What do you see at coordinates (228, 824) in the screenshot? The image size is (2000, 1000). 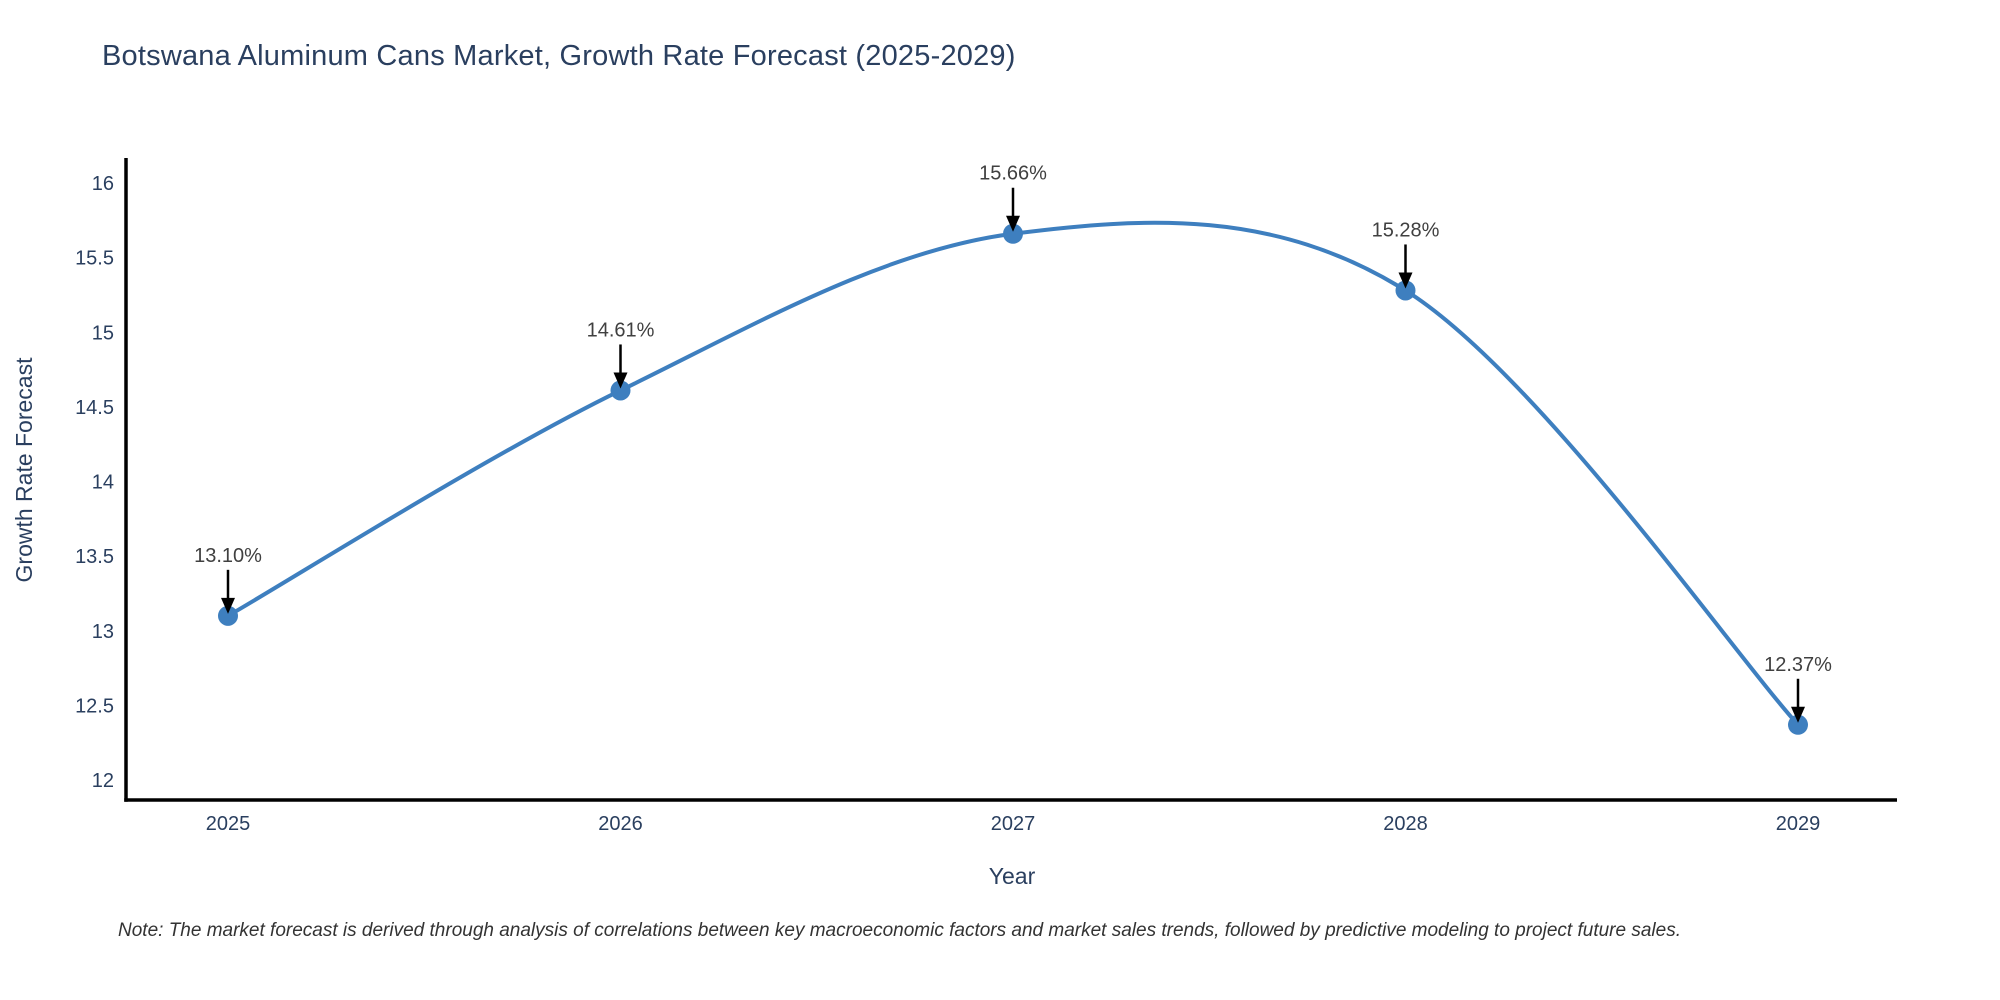 I see `x-tick-label-2025: 2025` at bounding box center [228, 824].